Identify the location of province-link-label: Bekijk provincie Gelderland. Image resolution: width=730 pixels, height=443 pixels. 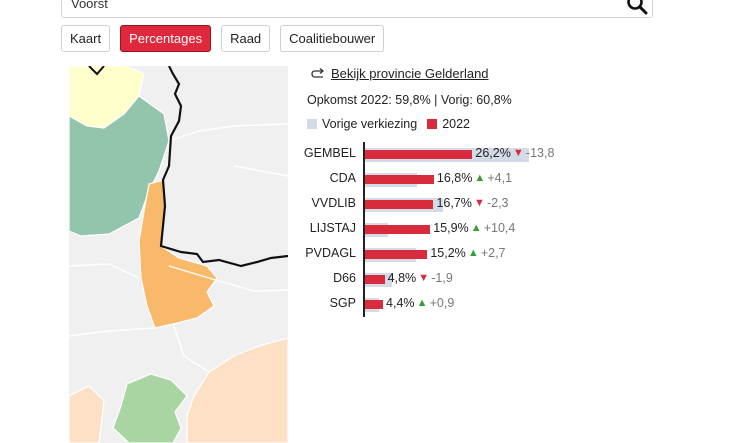
(410, 73).